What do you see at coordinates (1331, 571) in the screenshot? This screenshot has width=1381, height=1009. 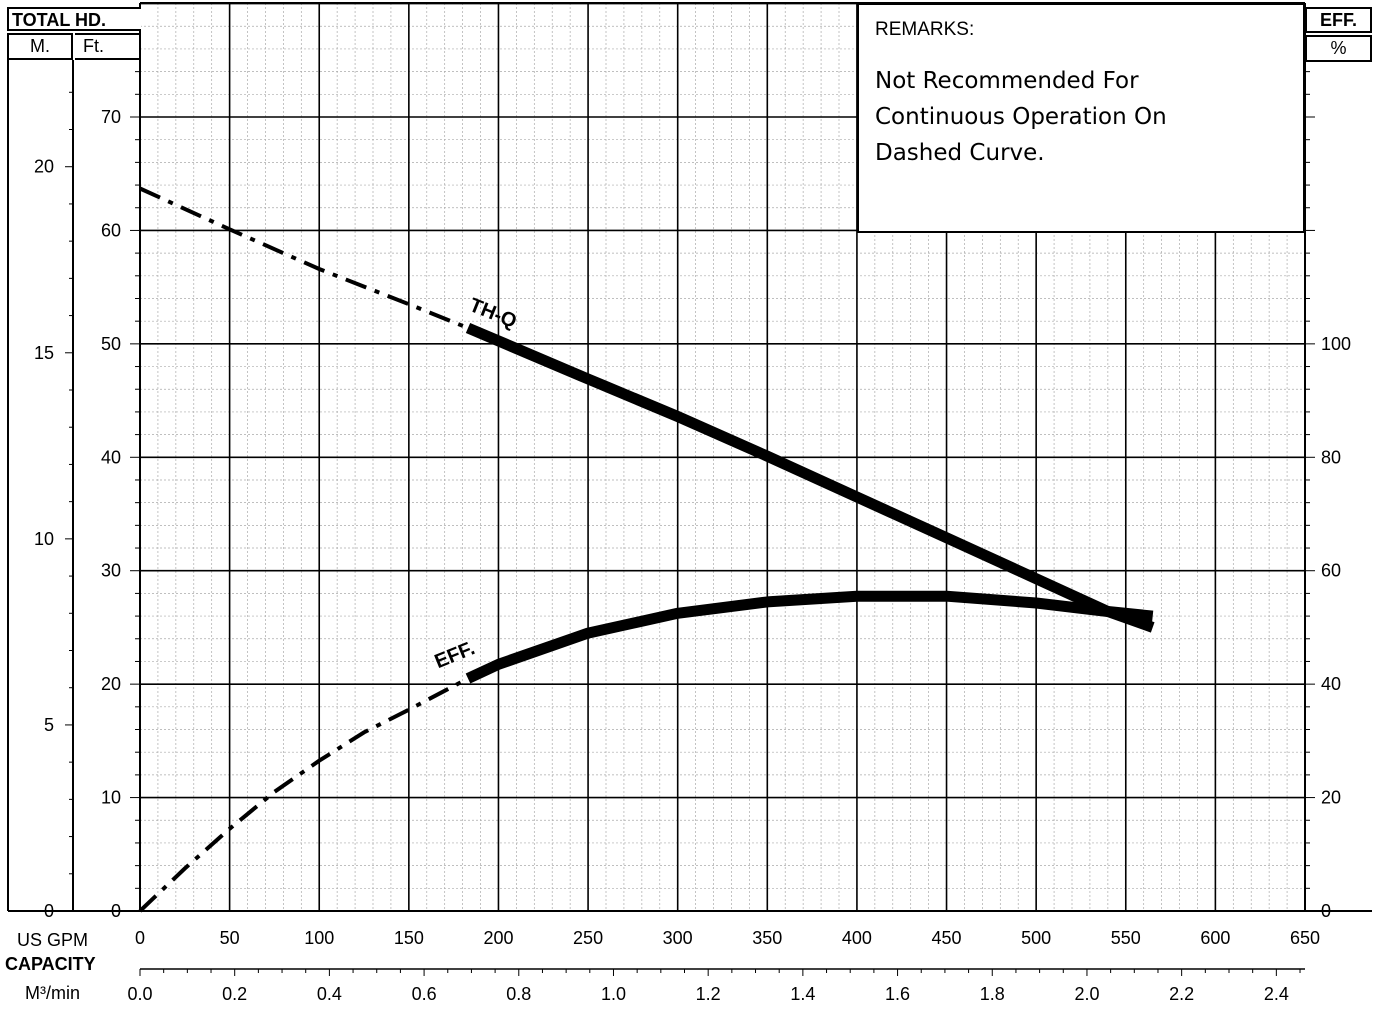 I see `eff-tick-label: 60` at bounding box center [1331, 571].